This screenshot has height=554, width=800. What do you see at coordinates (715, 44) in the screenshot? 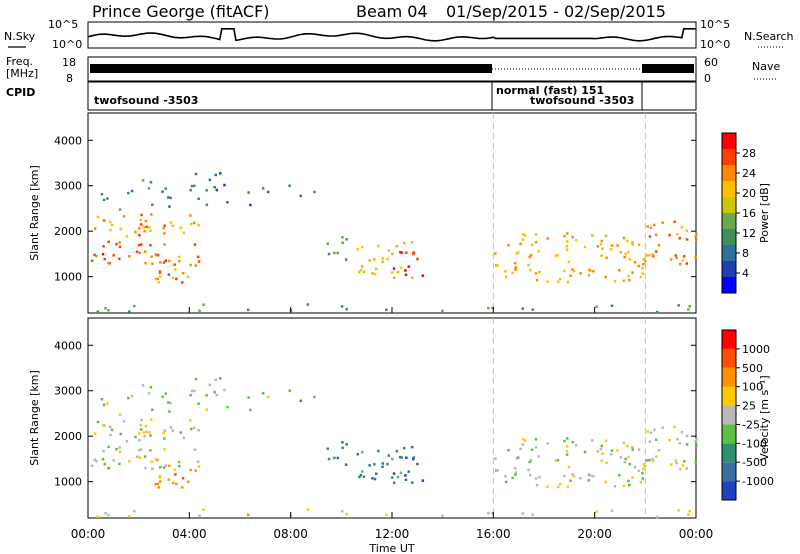
I see `nsearch-tick-bottom: 10^0` at bounding box center [715, 44].